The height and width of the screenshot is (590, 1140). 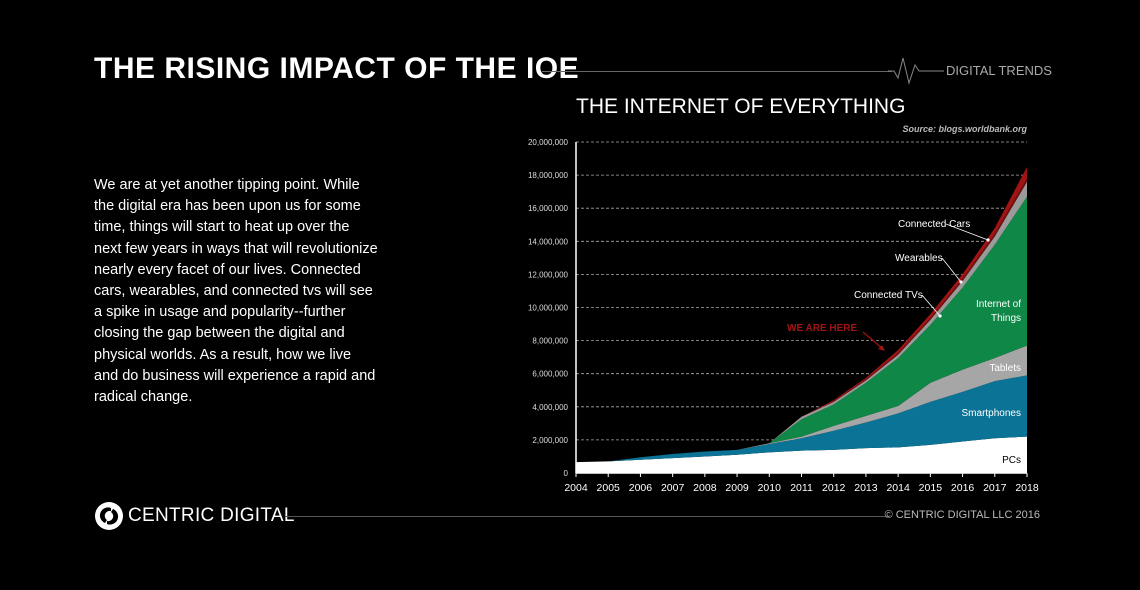 I want to click on copyright: © CENTRIC DIGITAL LLC 2016, so click(x=962, y=515).